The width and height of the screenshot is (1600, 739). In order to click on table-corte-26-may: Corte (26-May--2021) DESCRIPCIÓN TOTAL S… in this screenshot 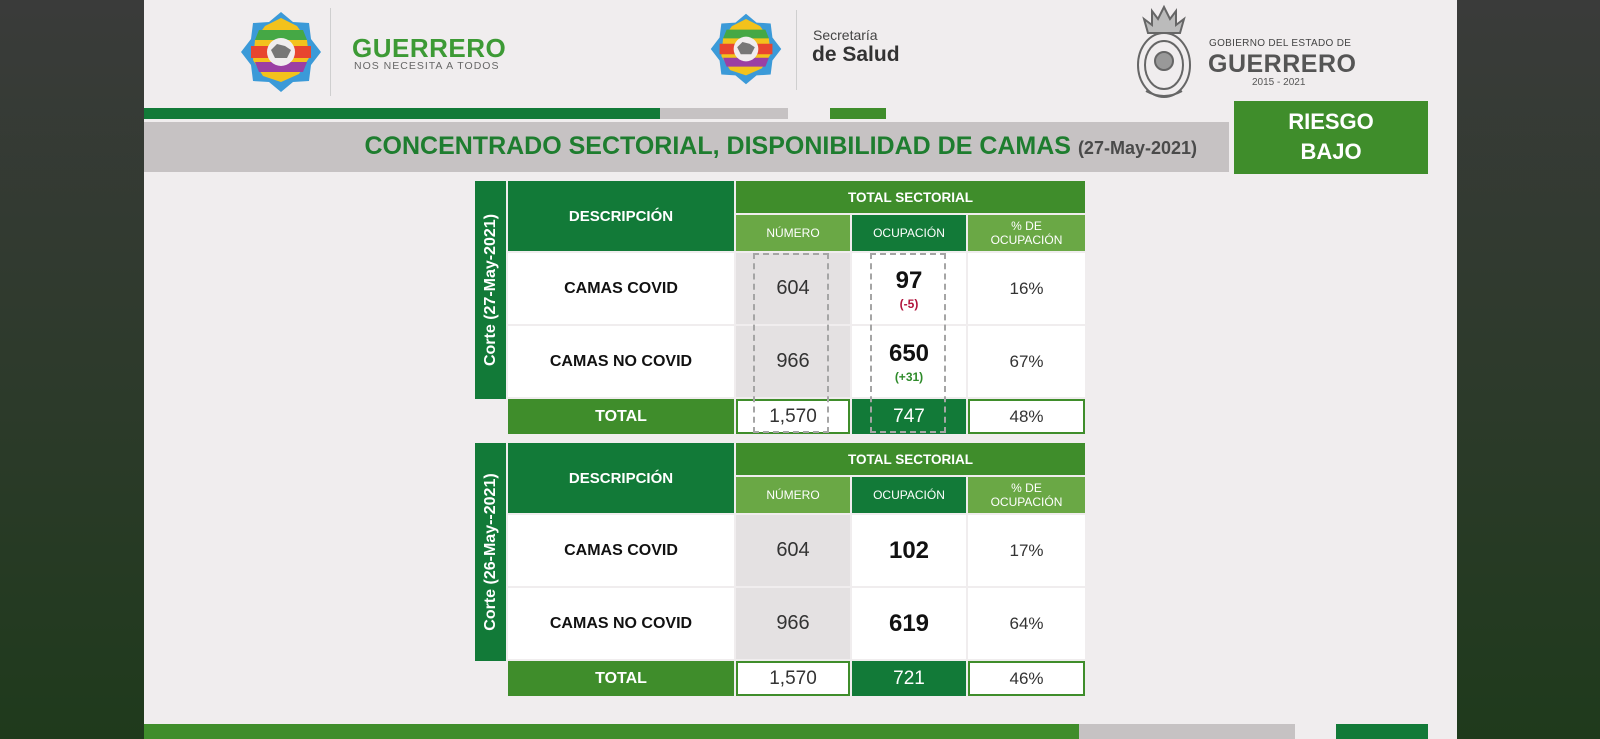, I will do `click(780, 569)`.